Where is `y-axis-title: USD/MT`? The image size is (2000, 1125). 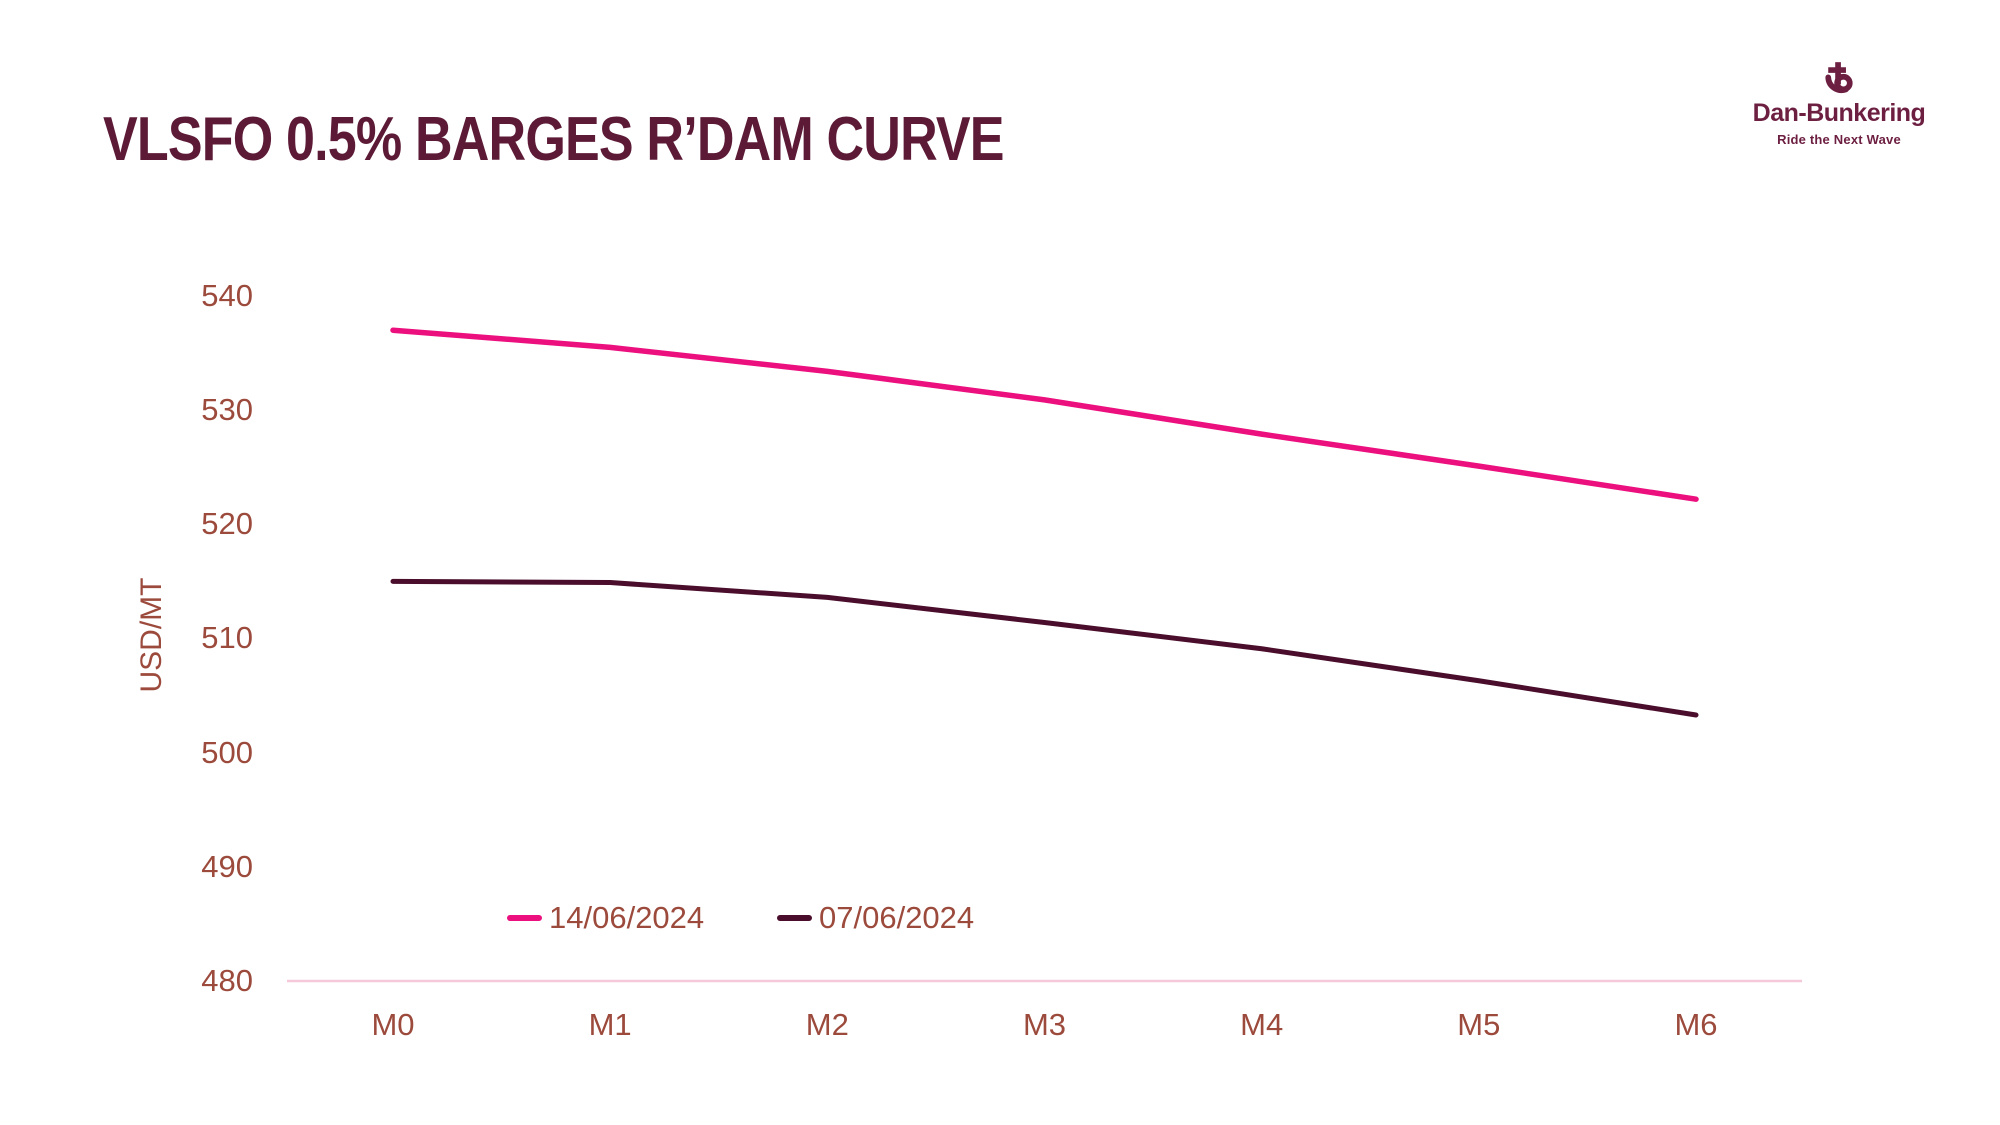 y-axis-title: USD/MT is located at coordinates (151, 635).